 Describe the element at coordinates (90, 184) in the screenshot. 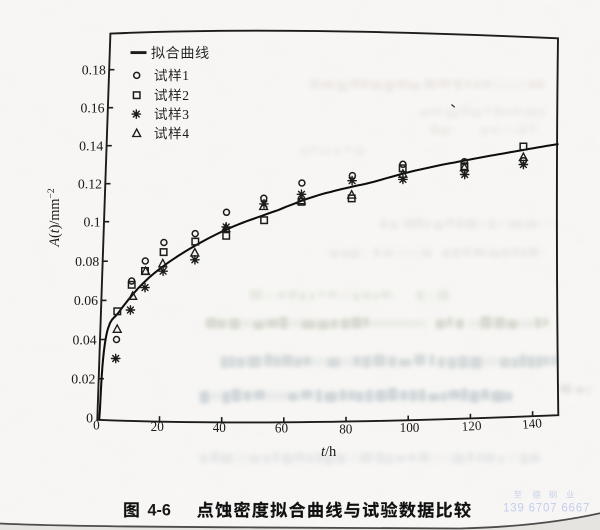

I see `svg-text: 0.12` at that location.